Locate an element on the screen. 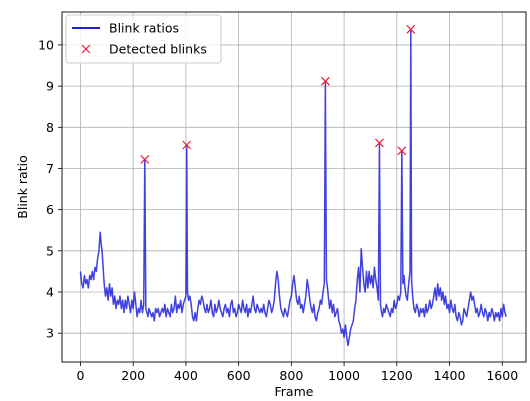 This screenshot has height=401, width=530. x-tick-label: 800 is located at coordinates (291, 375).